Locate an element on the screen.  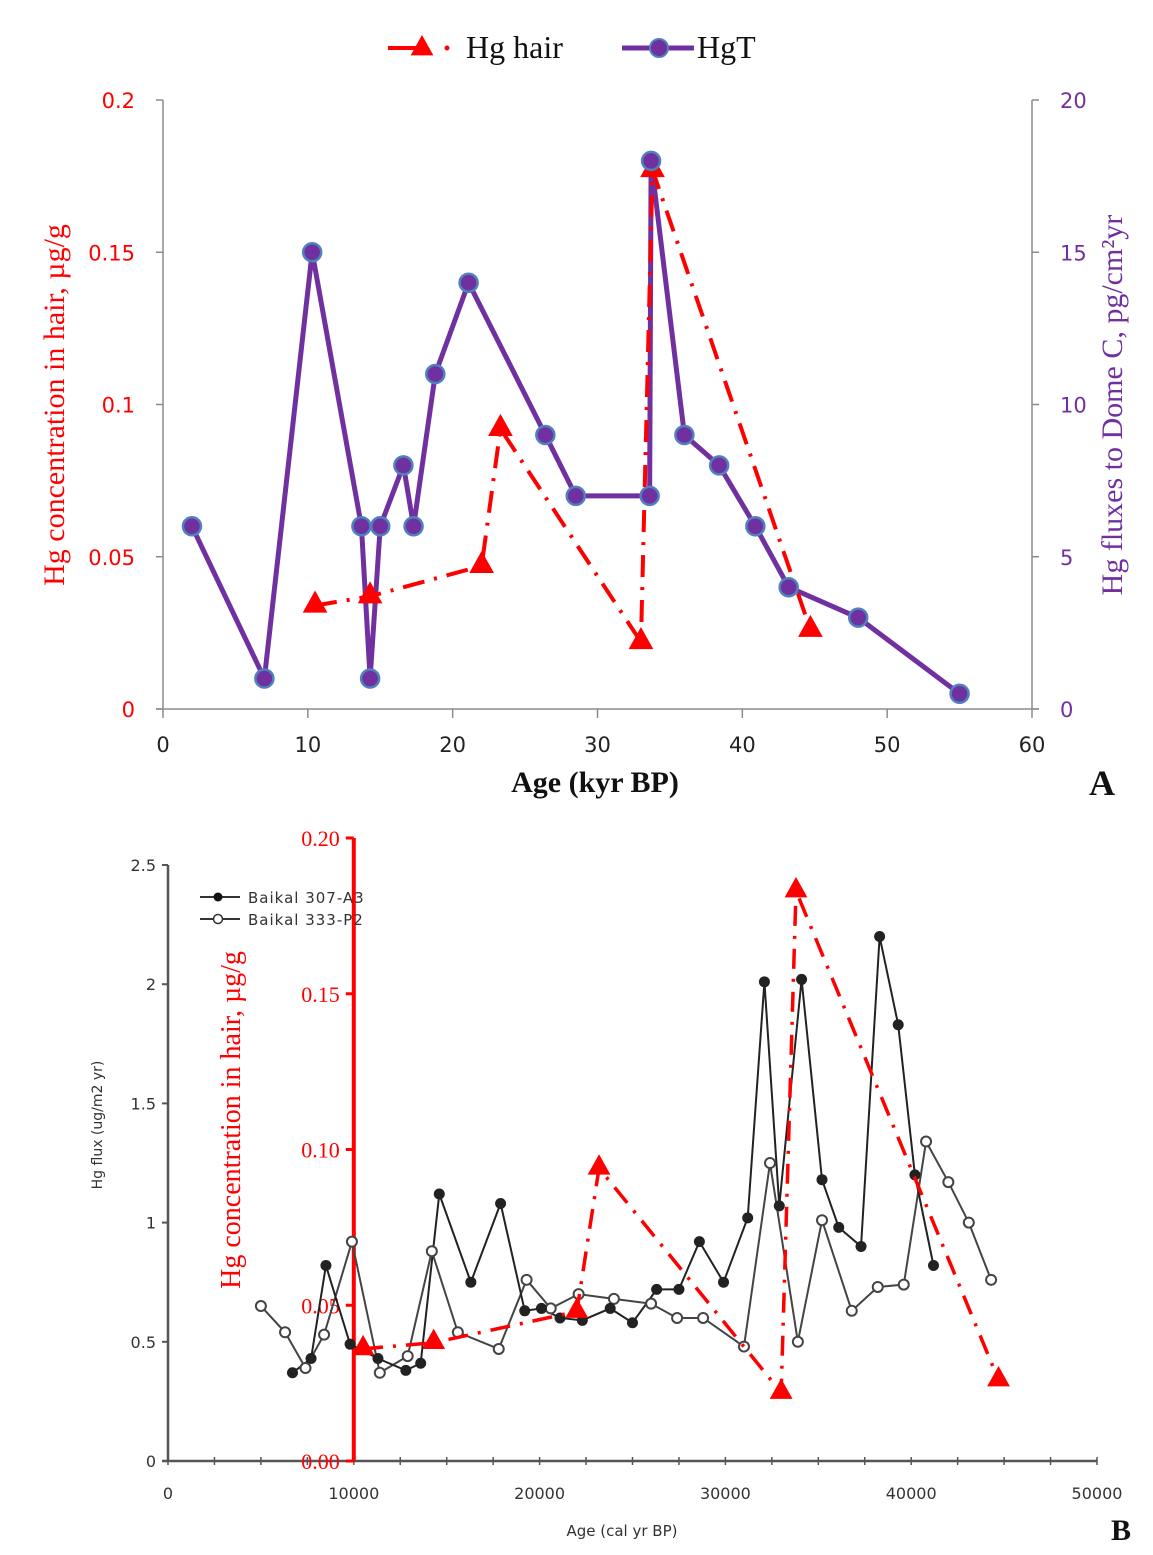
y-right-axis-title: Hg fluxes to Dome C, pg/cm²yr is located at coordinates (1112, 405).